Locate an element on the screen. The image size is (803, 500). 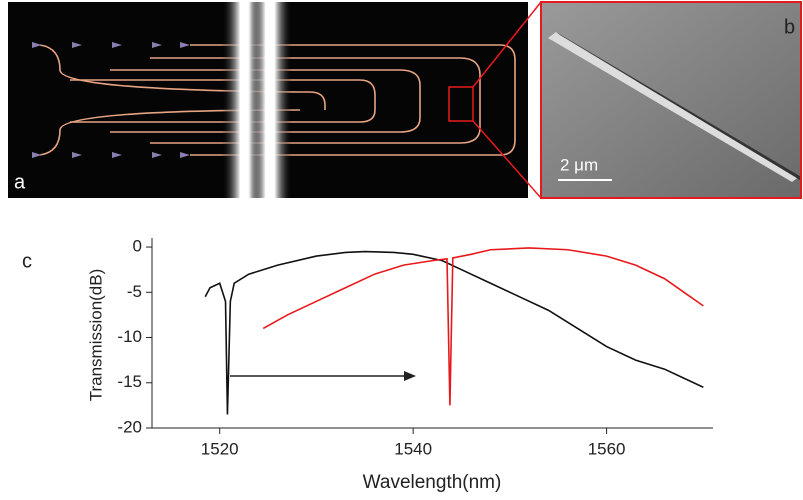
y-tick-label: -10 is located at coordinates (129, 336).